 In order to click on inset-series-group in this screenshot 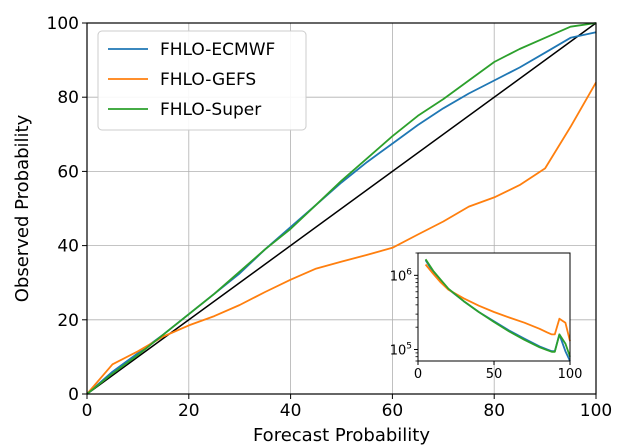, I will do `click(497, 310)`.